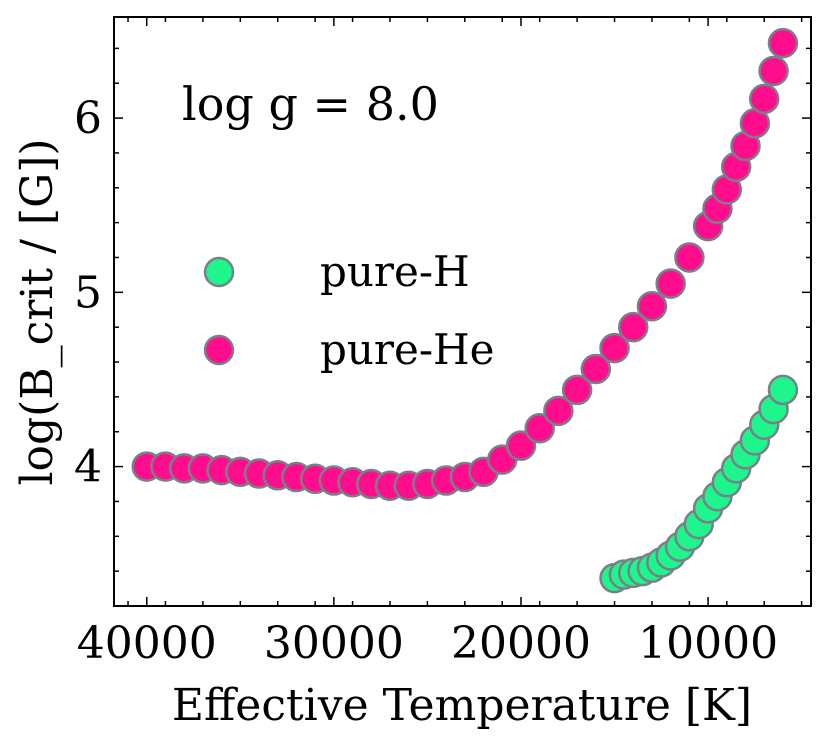  What do you see at coordinates (334, 643) in the screenshot?
I see `x-tick-label: 30000` at bounding box center [334, 643].